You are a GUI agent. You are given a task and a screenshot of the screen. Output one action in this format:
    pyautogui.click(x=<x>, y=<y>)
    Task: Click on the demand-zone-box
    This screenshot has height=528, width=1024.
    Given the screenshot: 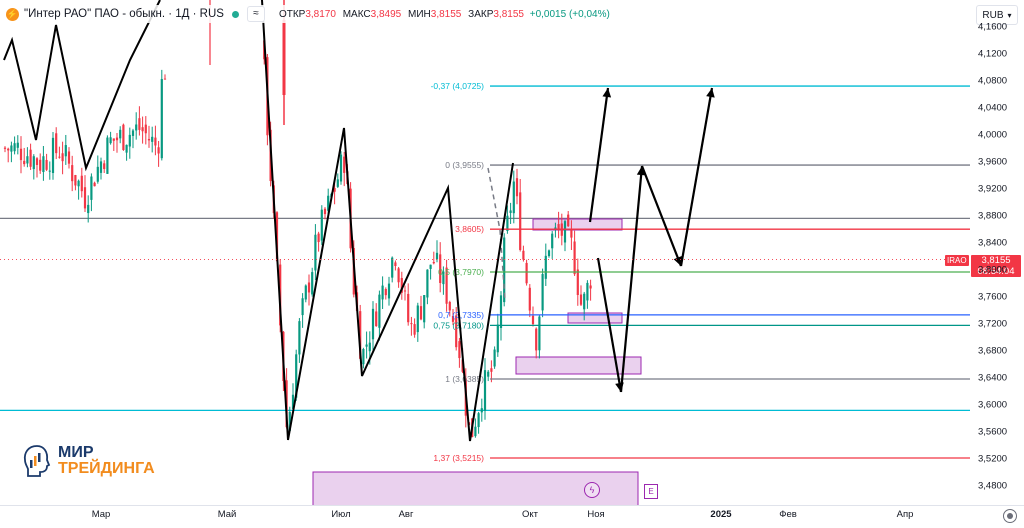 What is the action you would take?
    pyautogui.click(x=475, y=488)
    